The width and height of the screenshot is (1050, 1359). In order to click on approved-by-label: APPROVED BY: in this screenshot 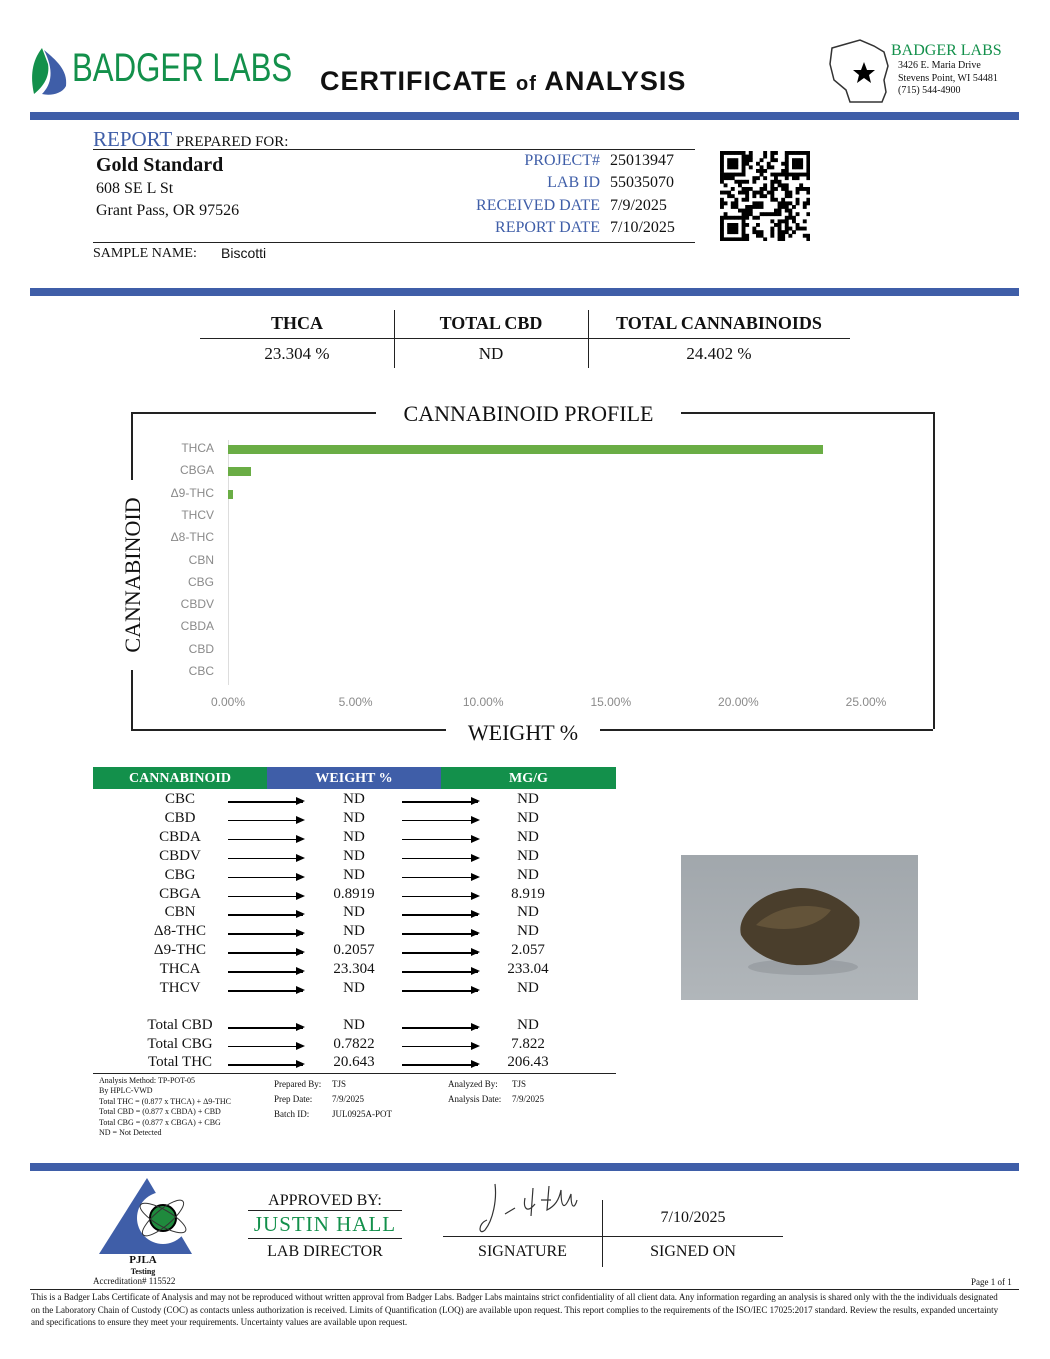, I will do `click(325, 1200)`.